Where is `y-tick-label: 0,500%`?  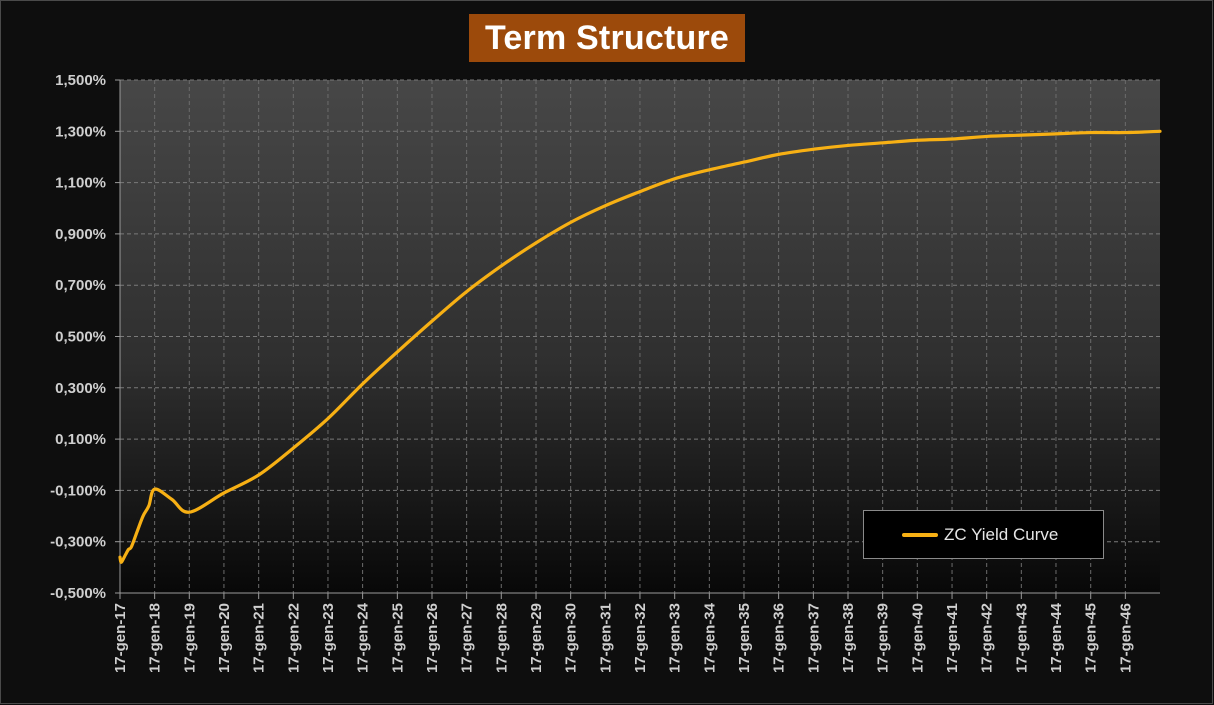
y-tick-label: 0,500% is located at coordinates (80, 337).